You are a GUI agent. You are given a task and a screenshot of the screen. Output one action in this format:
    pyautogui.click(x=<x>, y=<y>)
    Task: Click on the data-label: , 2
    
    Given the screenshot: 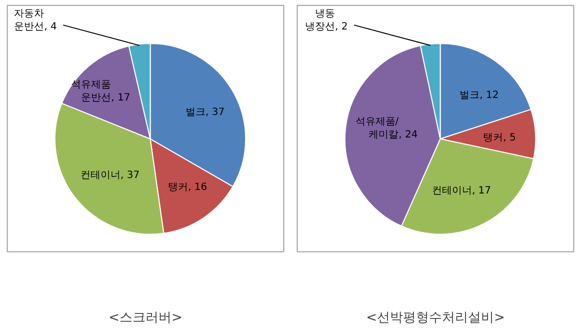 What is the action you would take?
    pyautogui.click(x=341, y=27)
    